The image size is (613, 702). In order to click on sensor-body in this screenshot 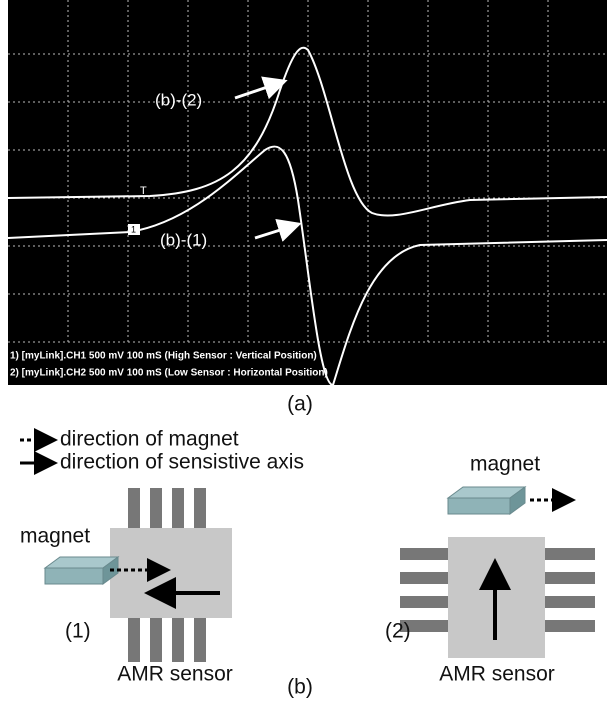, I will do `click(171, 573)`.